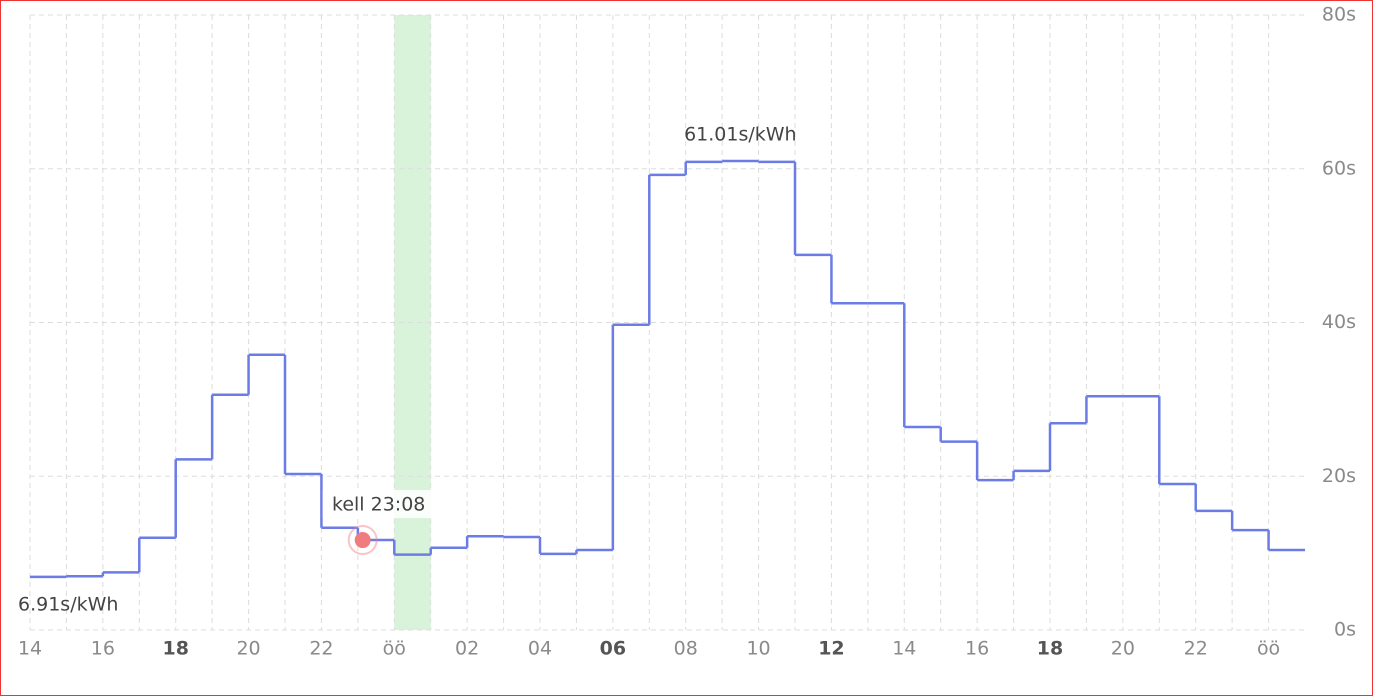 This screenshot has height=696, width=1373. I want to click on current-marker-ring, so click(362, 540).